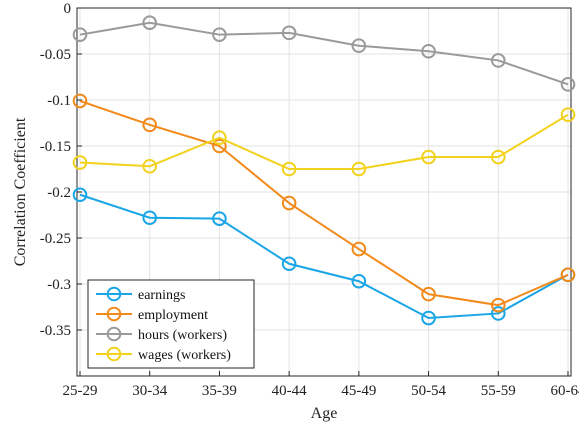 The width and height of the screenshot is (579, 428). I want to click on series-wages, so click(324, 142).